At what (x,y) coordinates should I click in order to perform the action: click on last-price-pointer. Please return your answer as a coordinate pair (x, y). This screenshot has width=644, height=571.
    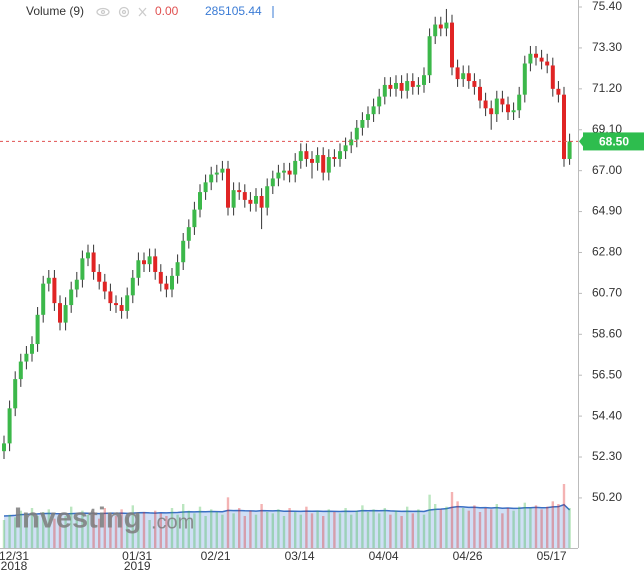
    Looking at the image, I should click on (581, 141).